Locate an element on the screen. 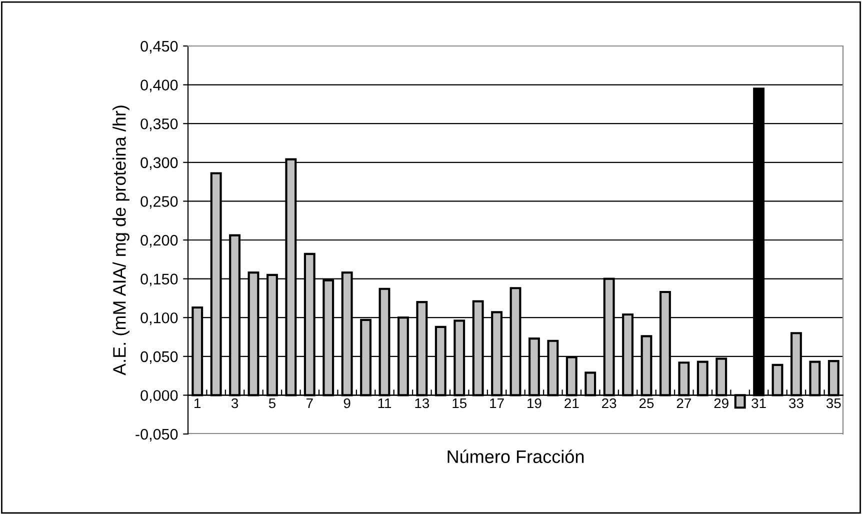 The height and width of the screenshot is (514, 862). x-tick-label: 19 is located at coordinates (535, 403).